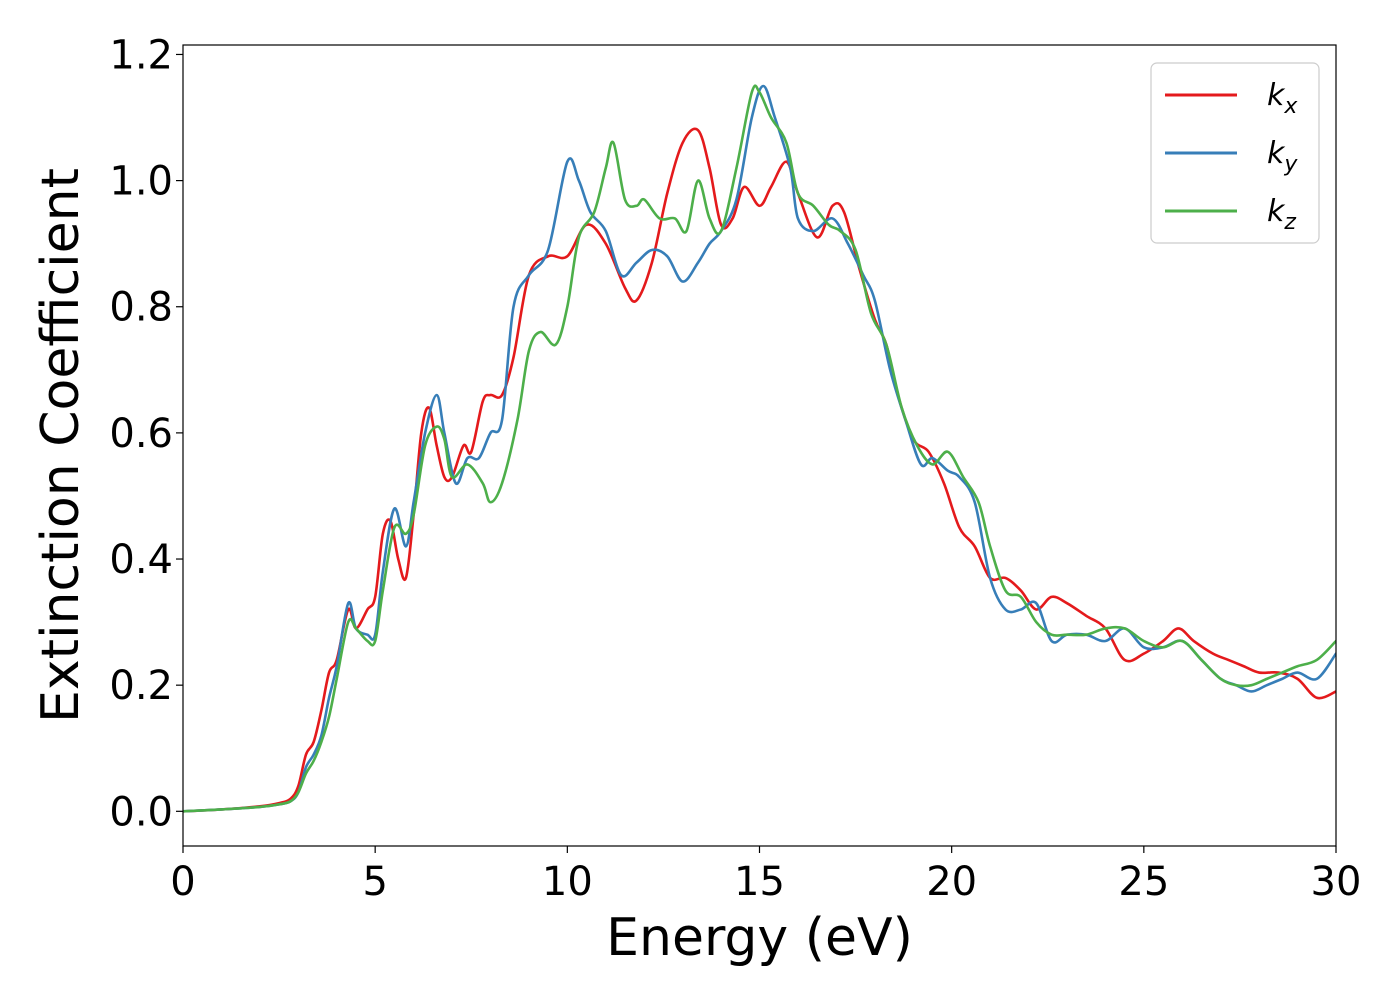 Image resolution: width=1400 pixels, height=1004 pixels. What do you see at coordinates (1231, 98) in the screenshot?
I see `legend-entry-kx: kx` at bounding box center [1231, 98].